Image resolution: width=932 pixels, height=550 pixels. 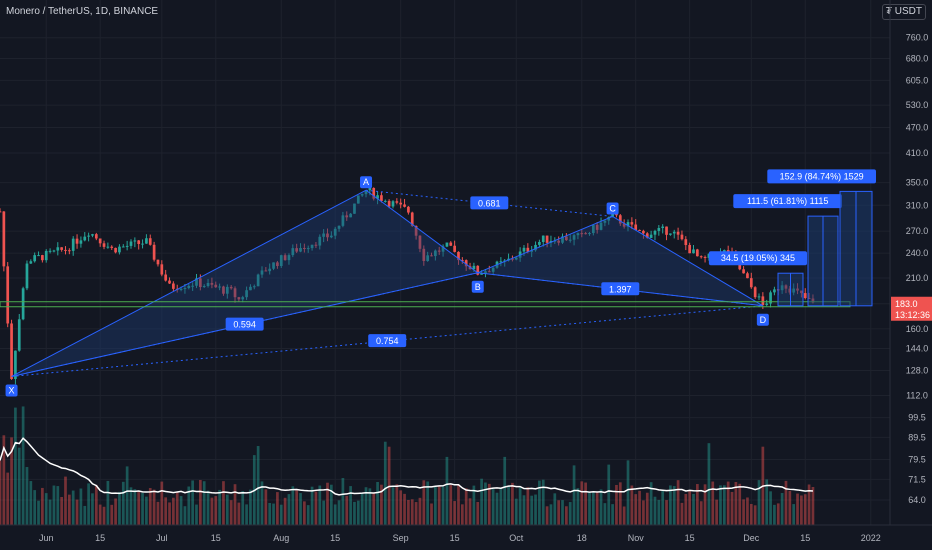 I want to click on point-label-d-bg, so click(x=762, y=319).